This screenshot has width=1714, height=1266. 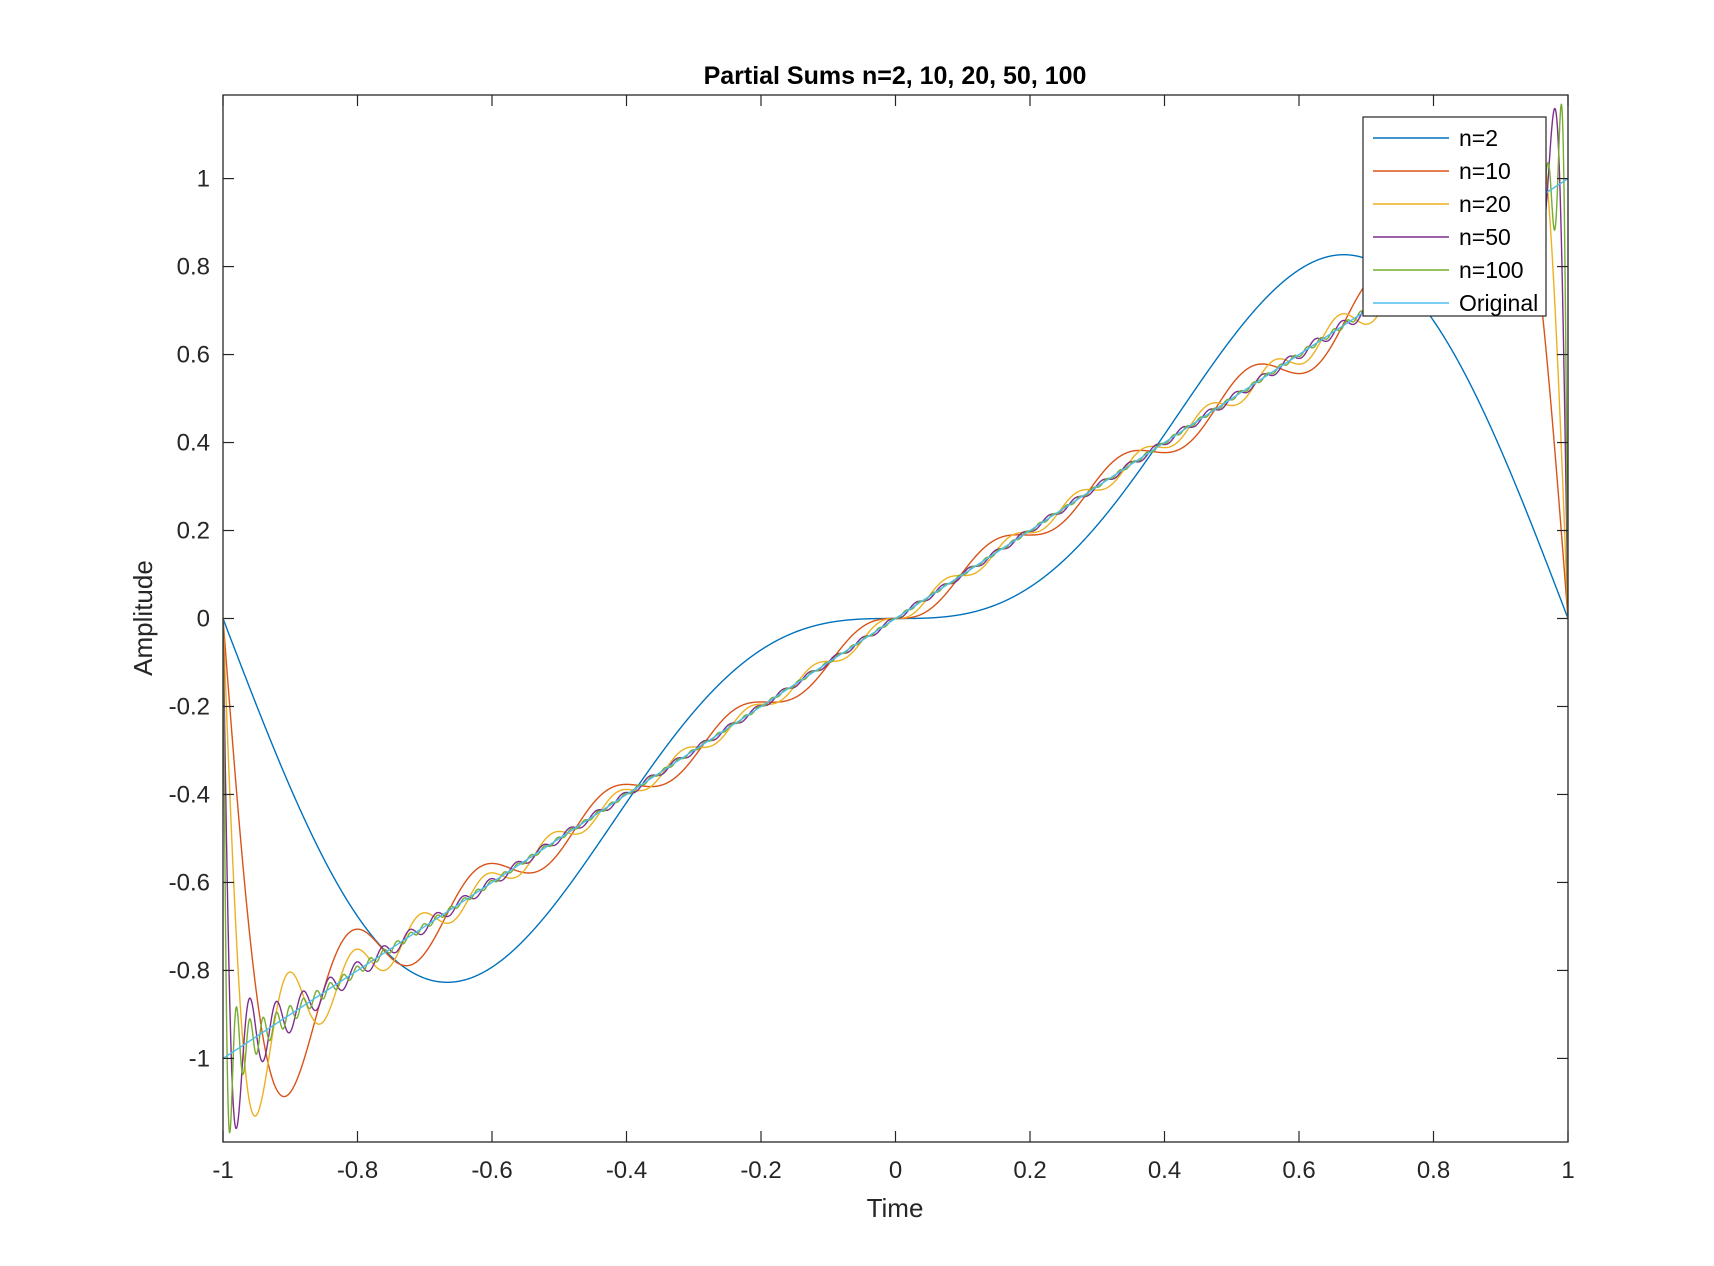 I want to click on y-tick-label: 1, so click(x=203, y=179).